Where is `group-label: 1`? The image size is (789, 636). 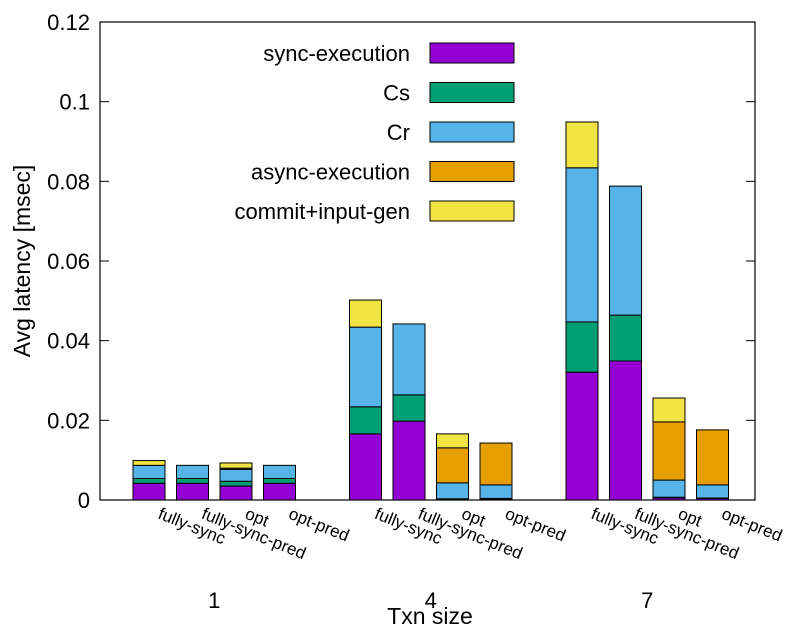 group-label: 1 is located at coordinates (214, 600).